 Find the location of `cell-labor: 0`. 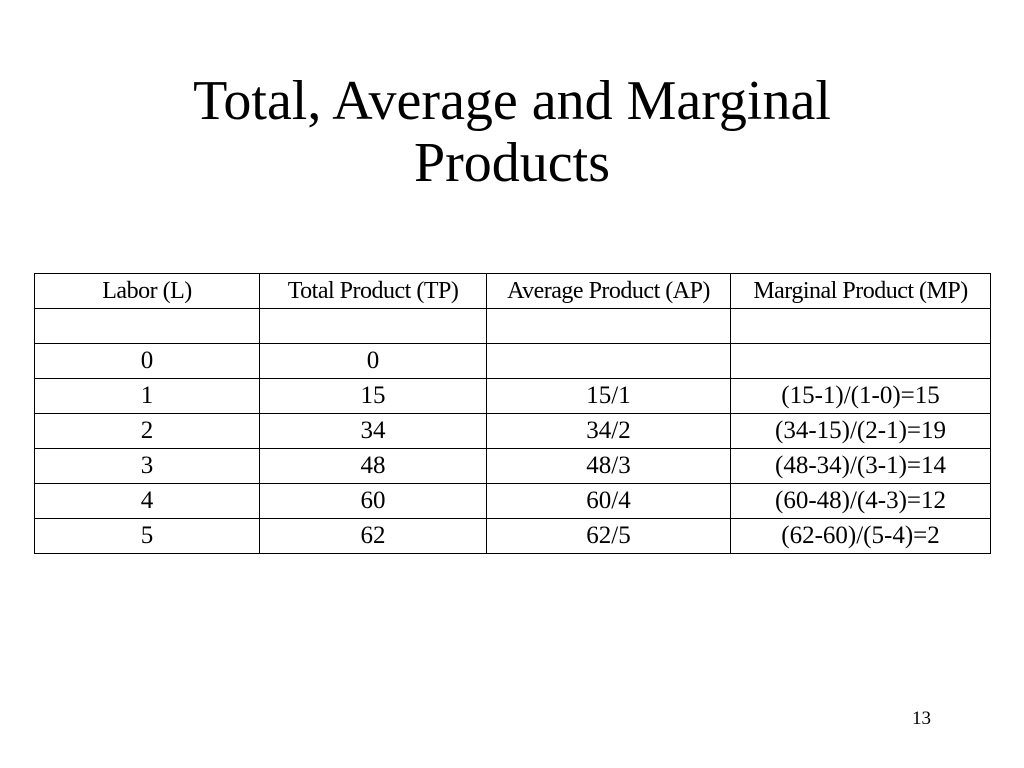

cell-labor: 0 is located at coordinates (147, 361).